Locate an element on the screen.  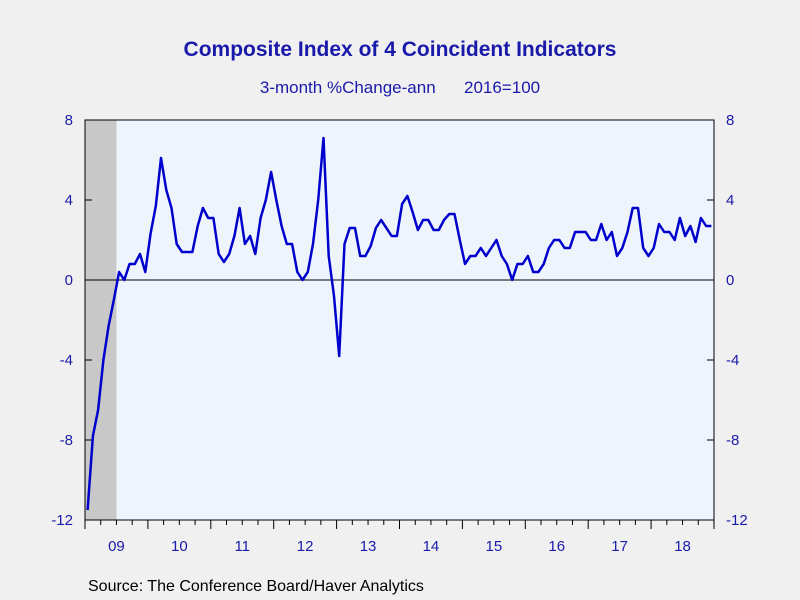
x-tick-label: 18 is located at coordinates (682, 546).